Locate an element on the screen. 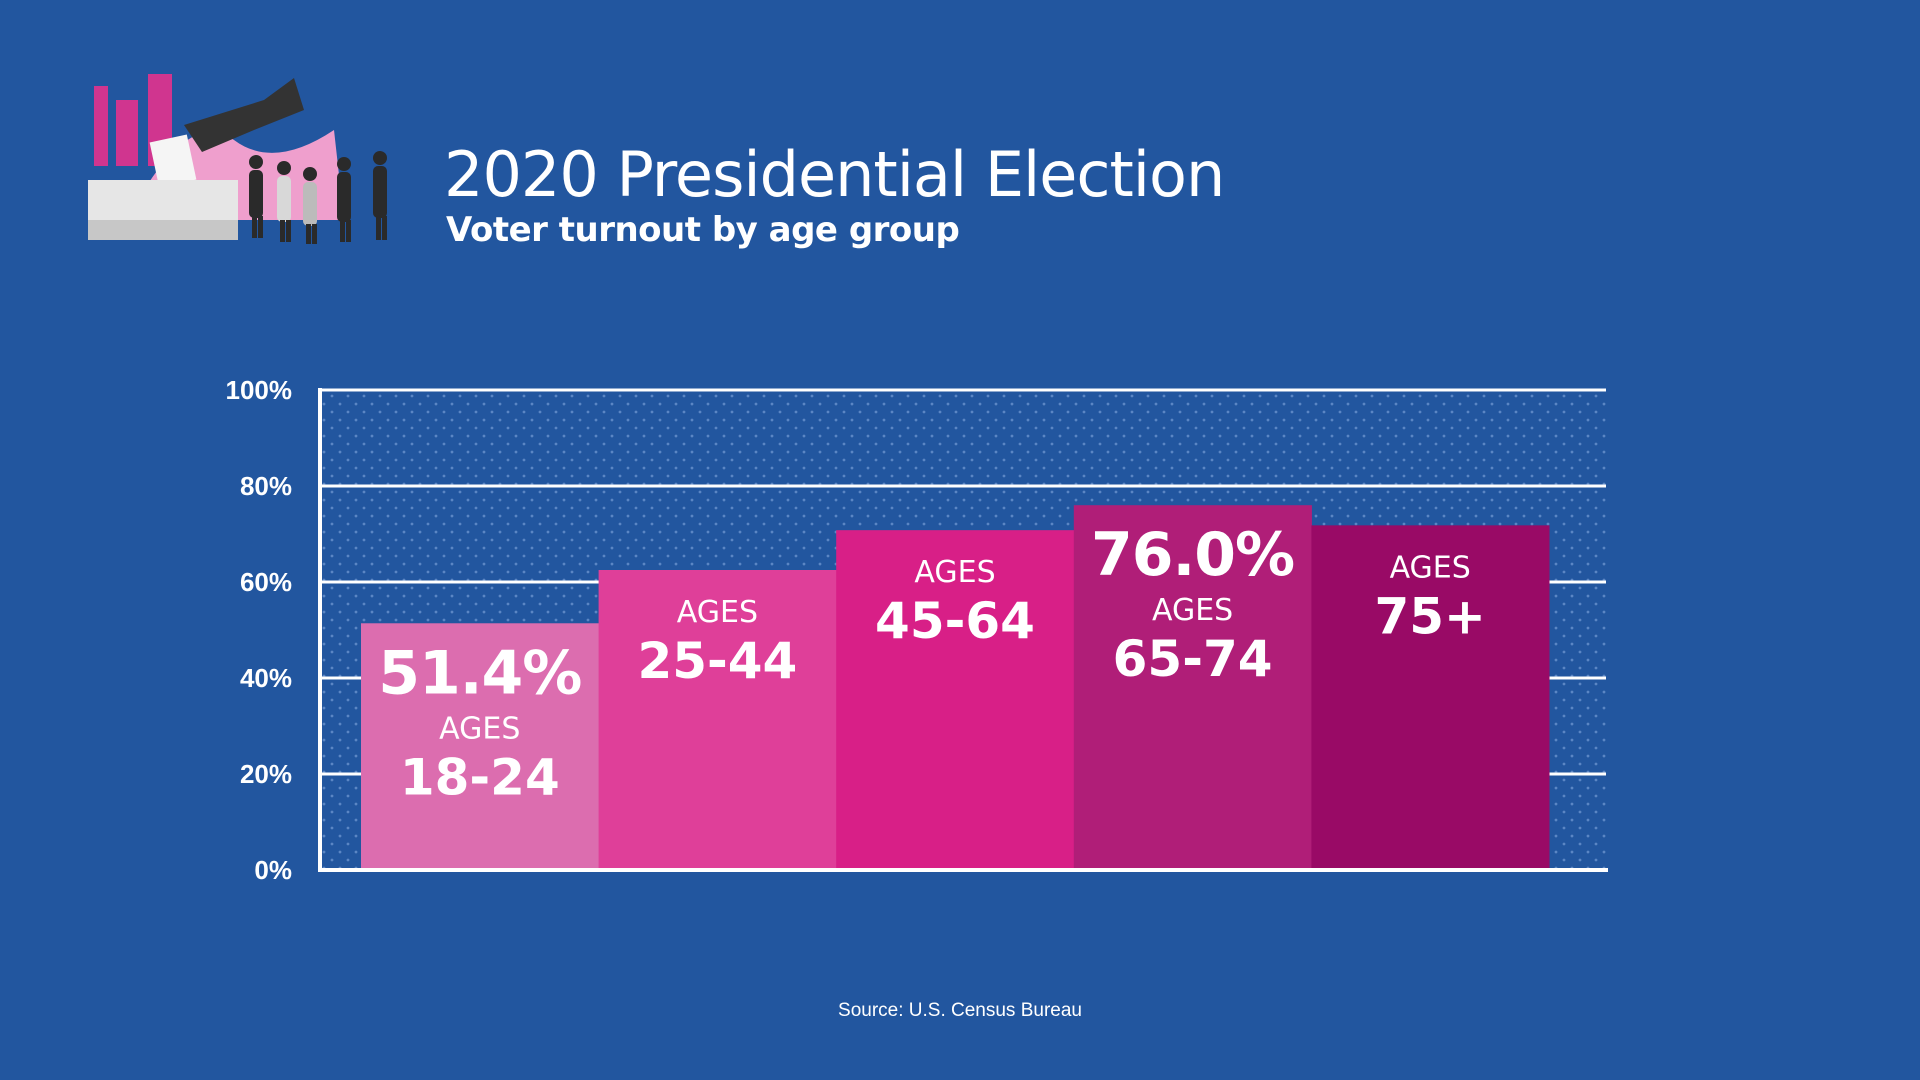  category-label: 65-74 is located at coordinates (1193, 659).